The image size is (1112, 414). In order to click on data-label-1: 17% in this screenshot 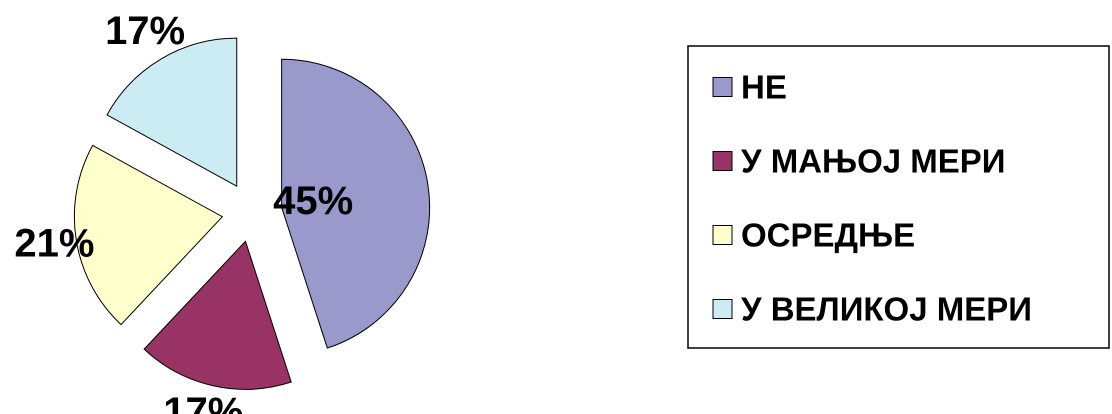, I will do `click(203, 402)`.